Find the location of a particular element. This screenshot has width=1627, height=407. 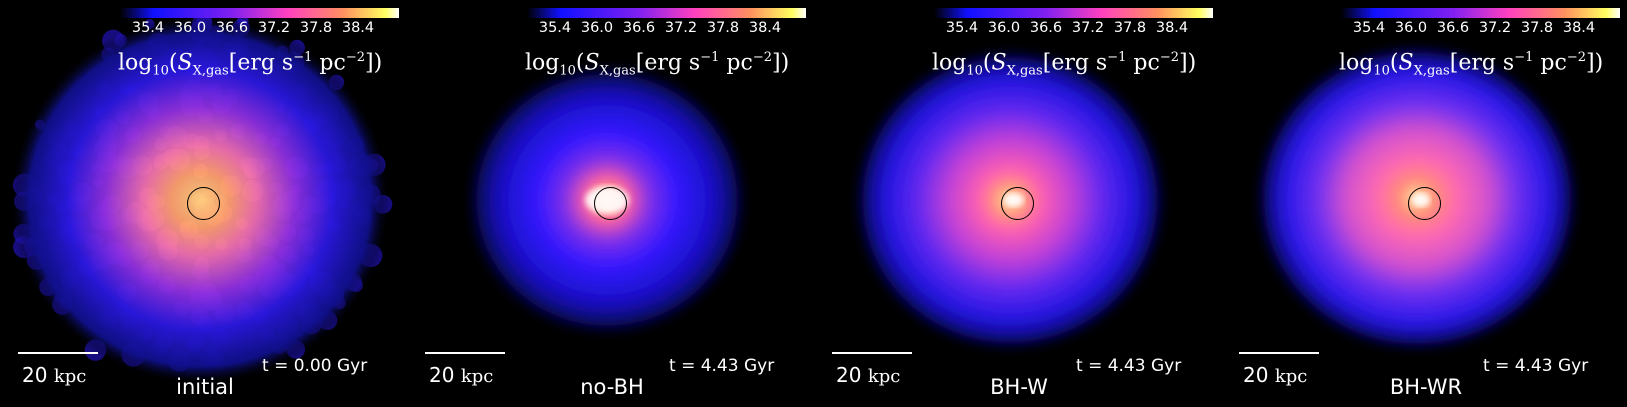

panel-name: initial is located at coordinates (205, 387).